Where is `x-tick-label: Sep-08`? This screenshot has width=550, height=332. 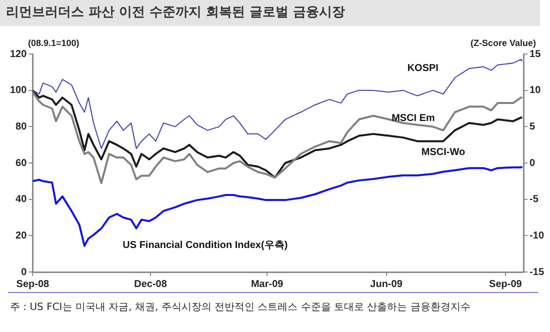 x-tick-label: Sep-08 is located at coordinates (33, 284).